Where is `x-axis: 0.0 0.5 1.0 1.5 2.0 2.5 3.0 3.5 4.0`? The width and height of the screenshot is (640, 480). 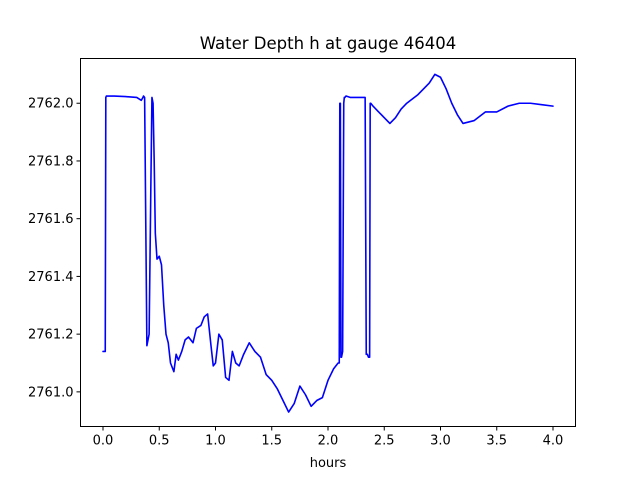
x-axis: 0.0 0.5 1.0 1.5 2.0 2.5 3.0 3.5 4.0 is located at coordinates (328, 437).